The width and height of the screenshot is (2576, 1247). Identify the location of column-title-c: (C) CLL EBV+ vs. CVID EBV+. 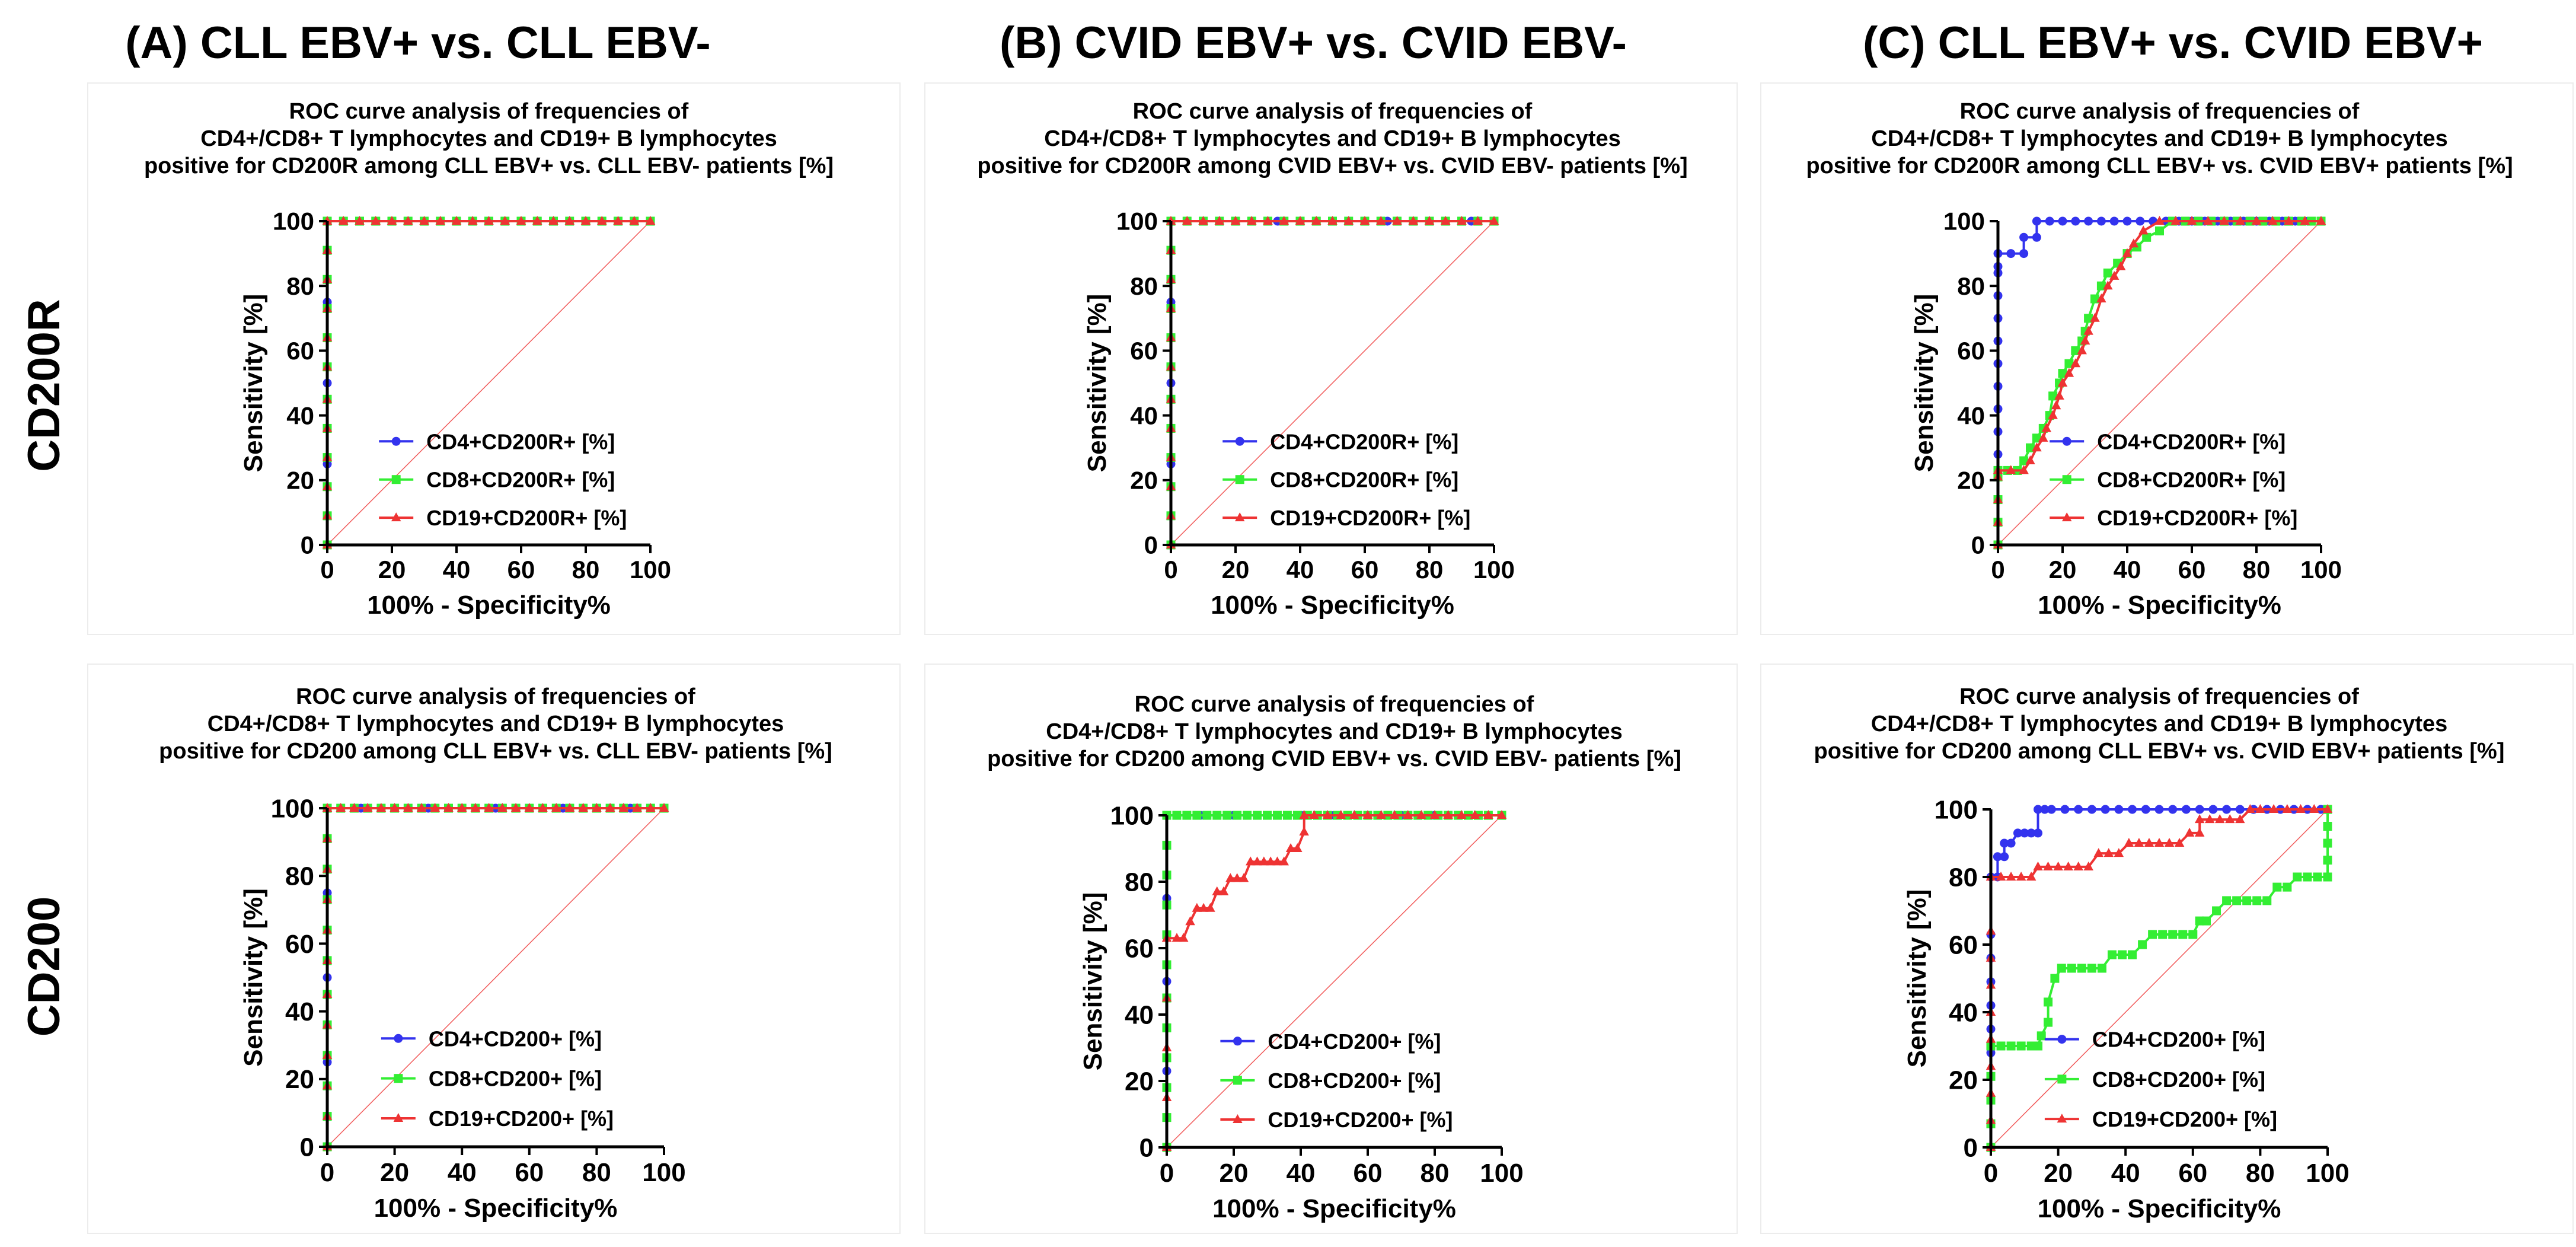
(2173, 43).